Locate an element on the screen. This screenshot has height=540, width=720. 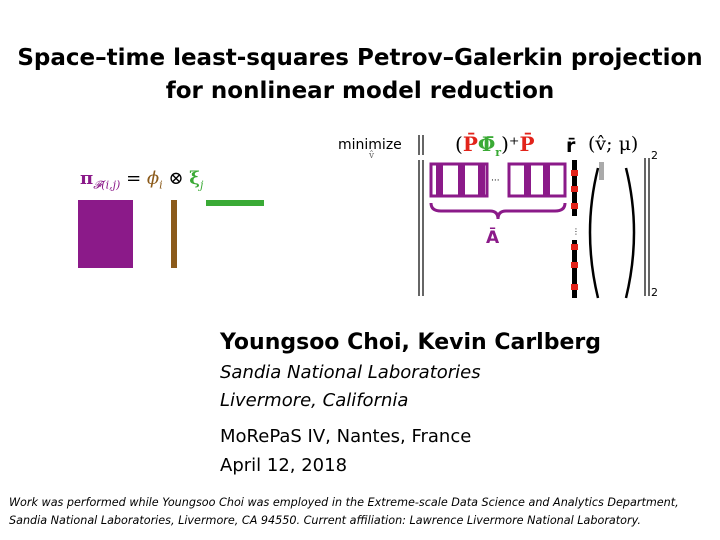
norm-subscript-bottom: 2 is located at coordinates (654, 292).